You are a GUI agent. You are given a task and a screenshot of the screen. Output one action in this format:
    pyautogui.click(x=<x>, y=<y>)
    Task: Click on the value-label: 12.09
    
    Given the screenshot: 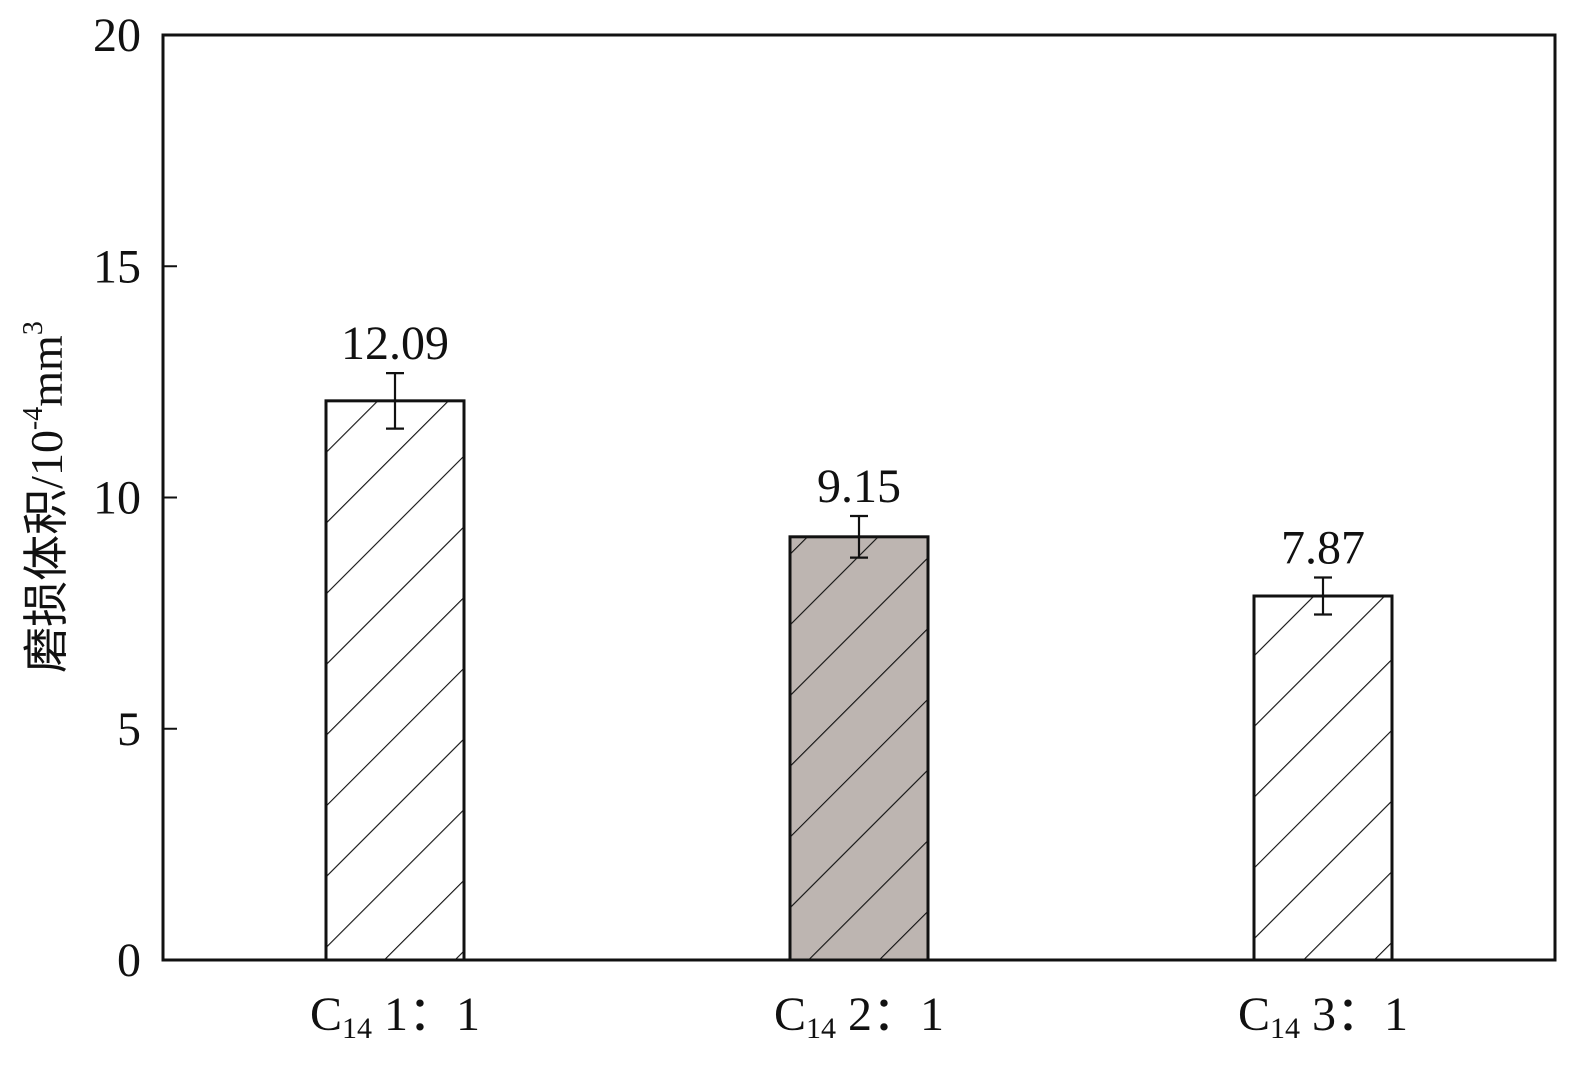 What is the action you would take?
    pyautogui.click(x=395, y=343)
    